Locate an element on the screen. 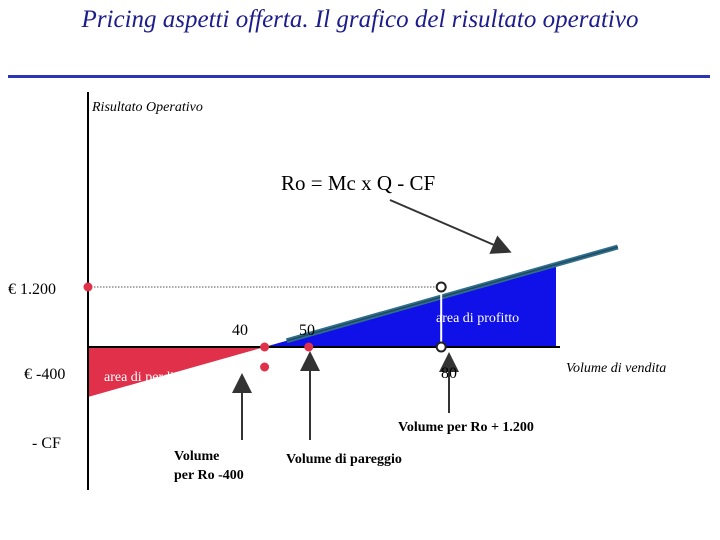 This screenshot has height=540, width=720. loss-area is located at coordinates (176, 372).